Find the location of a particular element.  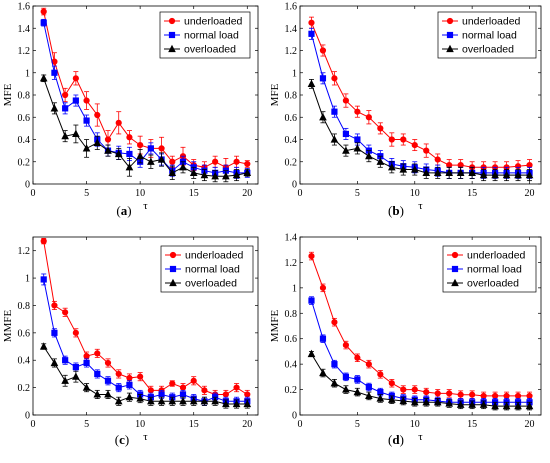

legend-label: underloaded is located at coordinates (214, 256).